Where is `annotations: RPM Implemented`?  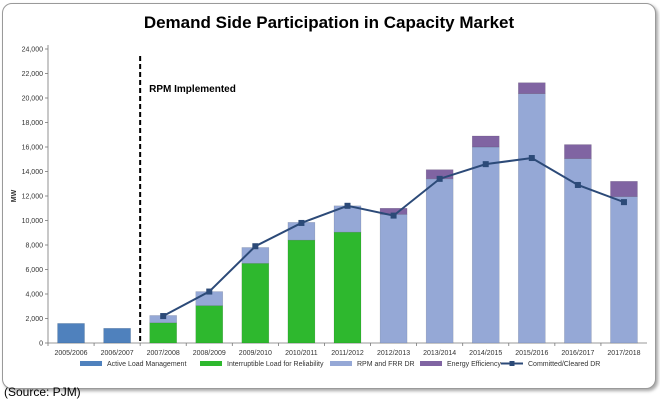 annotations: RPM Implemented is located at coordinates (187, 199).